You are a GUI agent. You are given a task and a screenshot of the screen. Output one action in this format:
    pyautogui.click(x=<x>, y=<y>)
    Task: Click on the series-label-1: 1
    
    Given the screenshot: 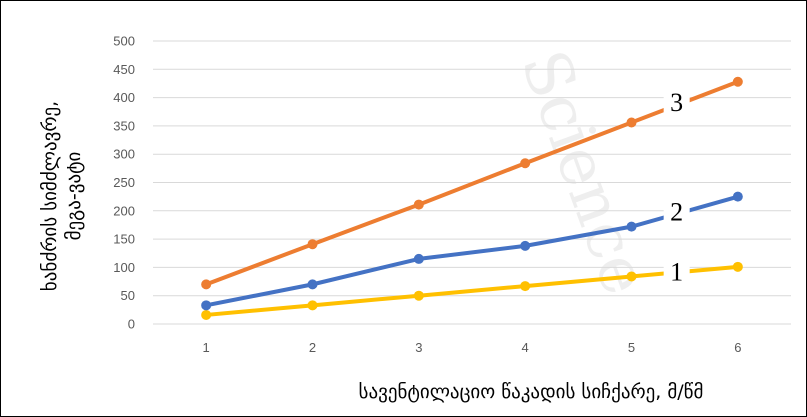 What is the action you would take?
    pyautogui.click(x=676, y=272)
    